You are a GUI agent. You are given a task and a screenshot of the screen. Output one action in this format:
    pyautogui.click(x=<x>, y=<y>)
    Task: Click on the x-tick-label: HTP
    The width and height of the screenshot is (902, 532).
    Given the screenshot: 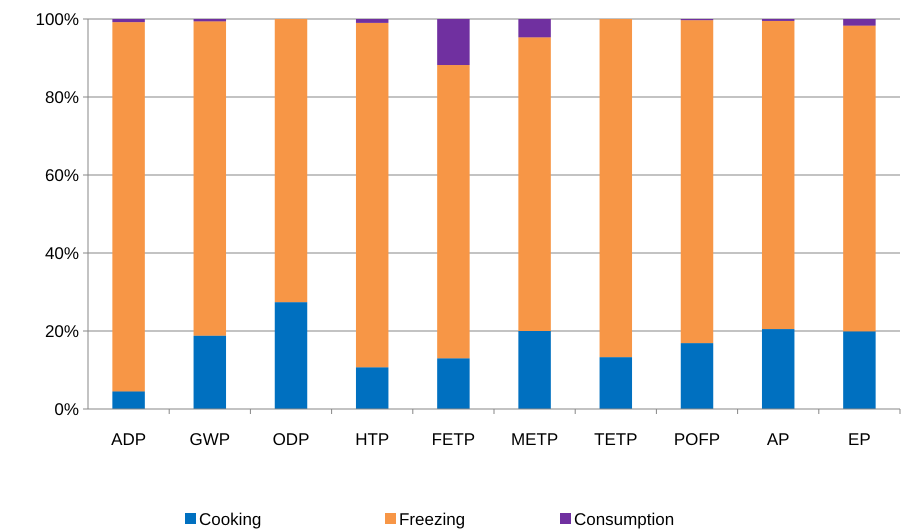 What is the action you would take?
    pyautogui.click(x=372, y=439)
    